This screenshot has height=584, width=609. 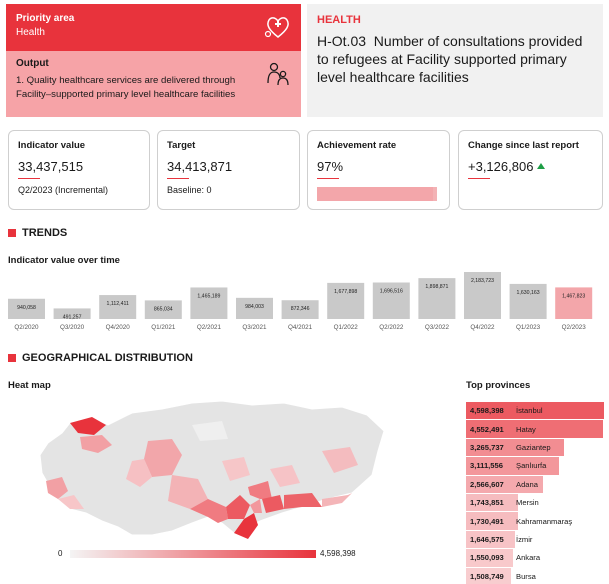 I want to click on trend-bar-Q3/2020, so click(x=72, y=313).